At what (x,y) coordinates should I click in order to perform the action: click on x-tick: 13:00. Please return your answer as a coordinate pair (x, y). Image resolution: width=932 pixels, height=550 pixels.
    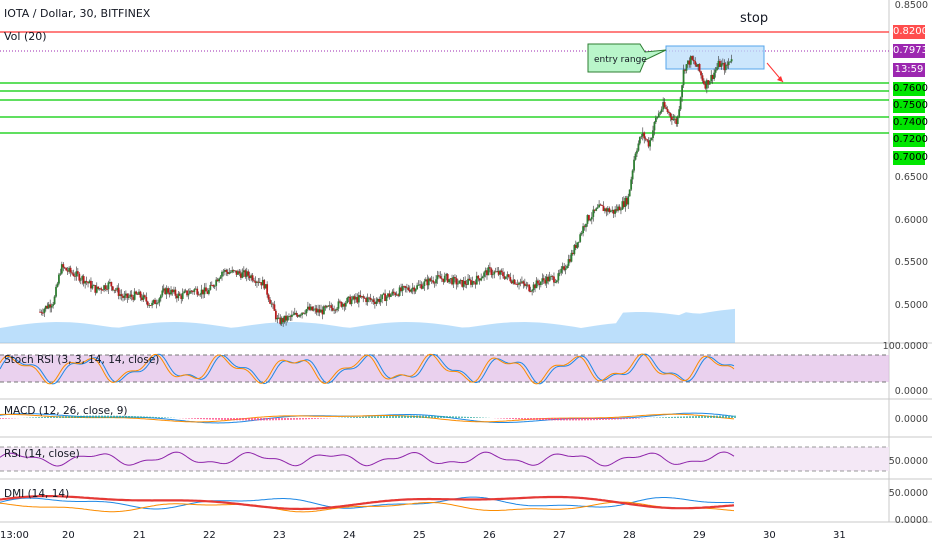
    Looking at the image, I should click on (14, 535).